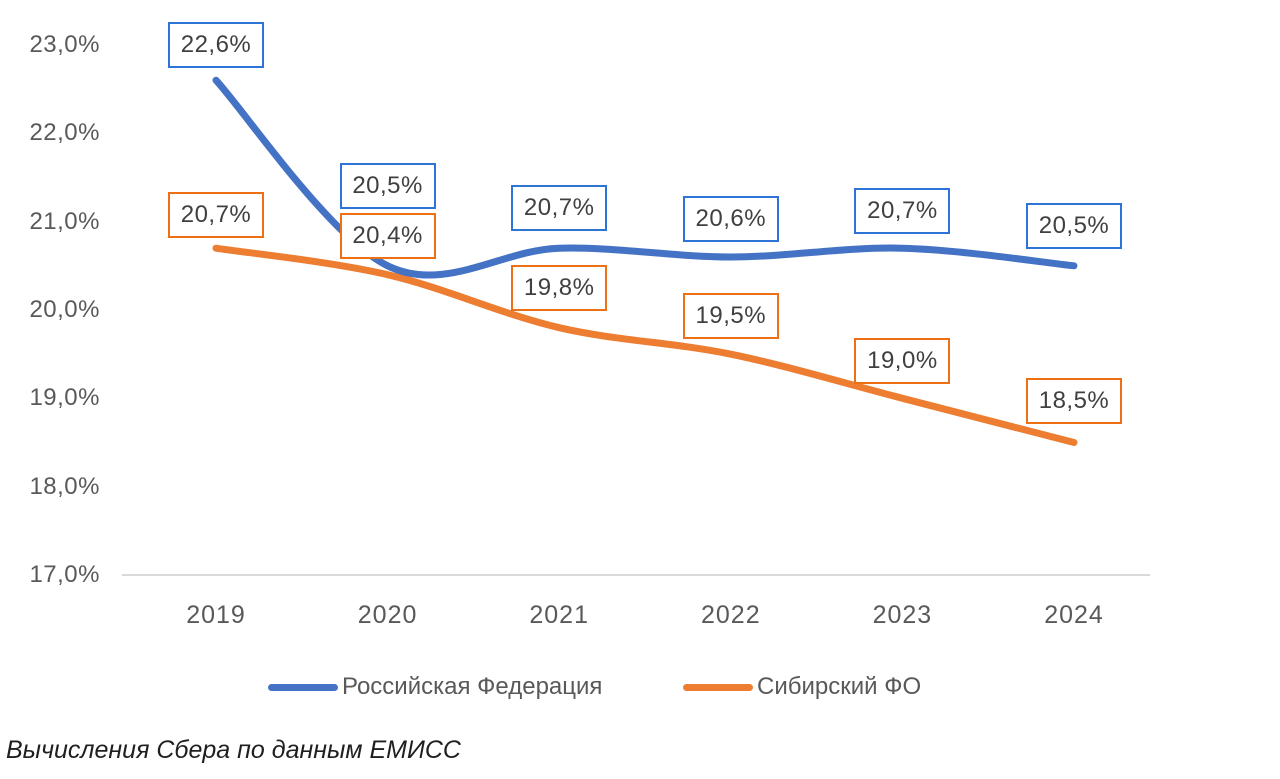 The width and height of the screenshot is (1280, 779). I want to click on y-tick-label: 19,0%, so click(64, 398).